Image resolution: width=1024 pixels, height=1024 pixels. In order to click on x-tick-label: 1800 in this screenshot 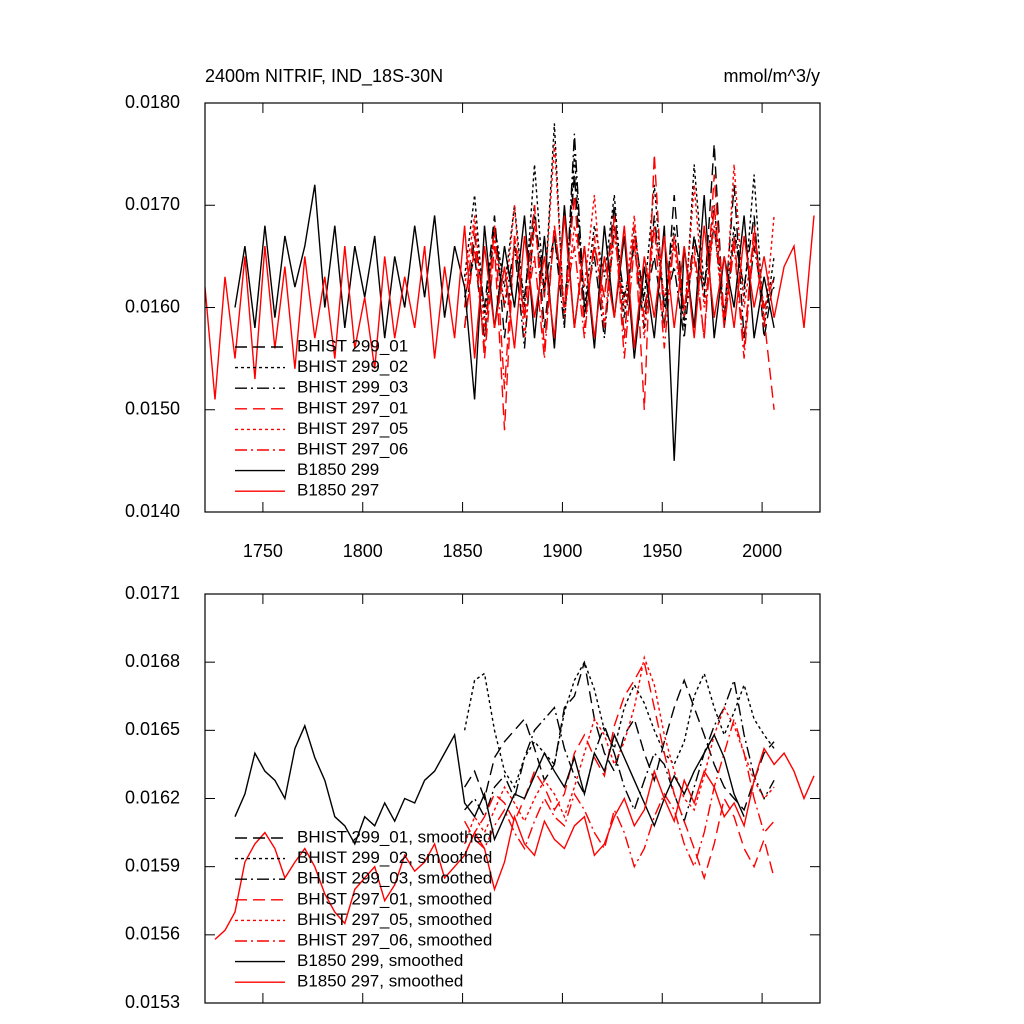, I will do `click(363, 551)`.